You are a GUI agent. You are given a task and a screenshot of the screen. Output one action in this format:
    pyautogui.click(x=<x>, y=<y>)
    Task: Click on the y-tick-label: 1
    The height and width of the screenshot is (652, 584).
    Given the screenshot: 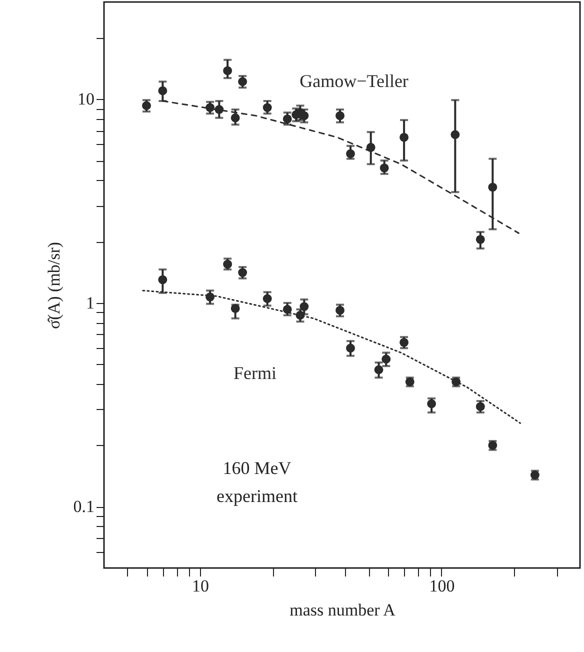 What is the action you would take?
    pyautogui.click(x=90, y=302)
    